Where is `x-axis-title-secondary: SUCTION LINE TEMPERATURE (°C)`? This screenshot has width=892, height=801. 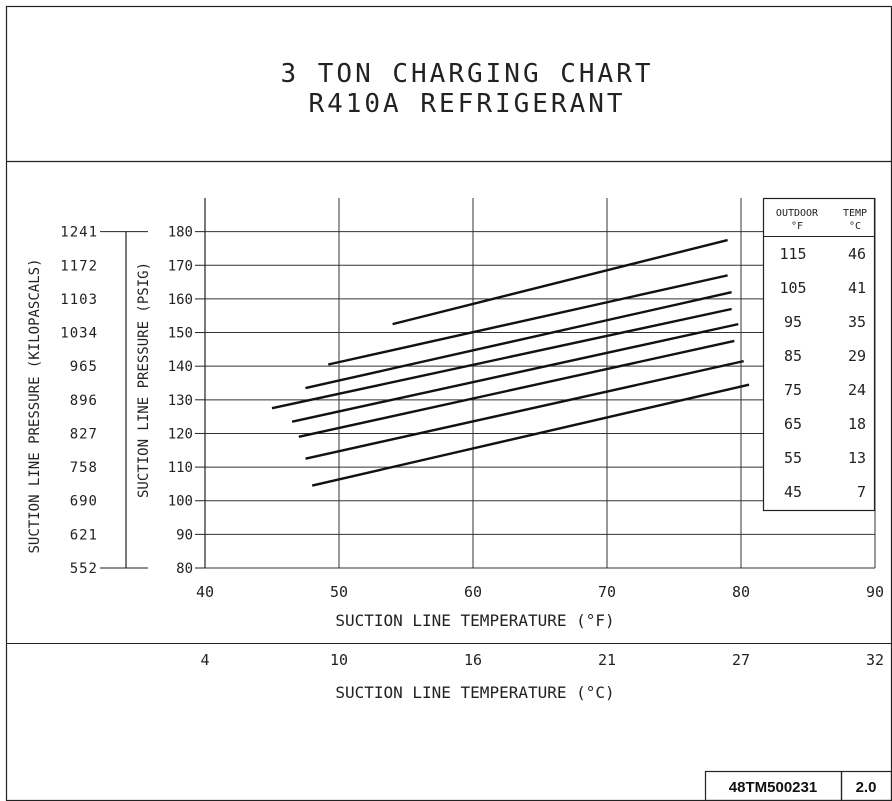
x-axis-title-secondary: SUCTION LINE TEMPERATURE (°C) is located at coordinates (474, 692).